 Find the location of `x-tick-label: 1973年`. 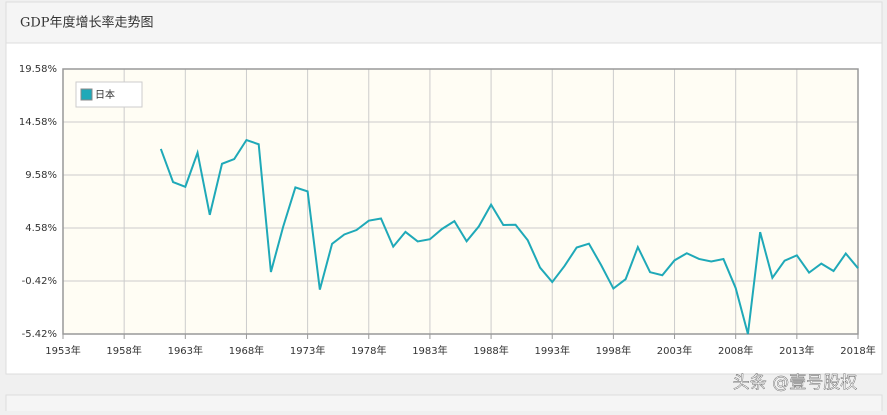

x-tick-label: 1973年 is located at coordinates (307, 350).